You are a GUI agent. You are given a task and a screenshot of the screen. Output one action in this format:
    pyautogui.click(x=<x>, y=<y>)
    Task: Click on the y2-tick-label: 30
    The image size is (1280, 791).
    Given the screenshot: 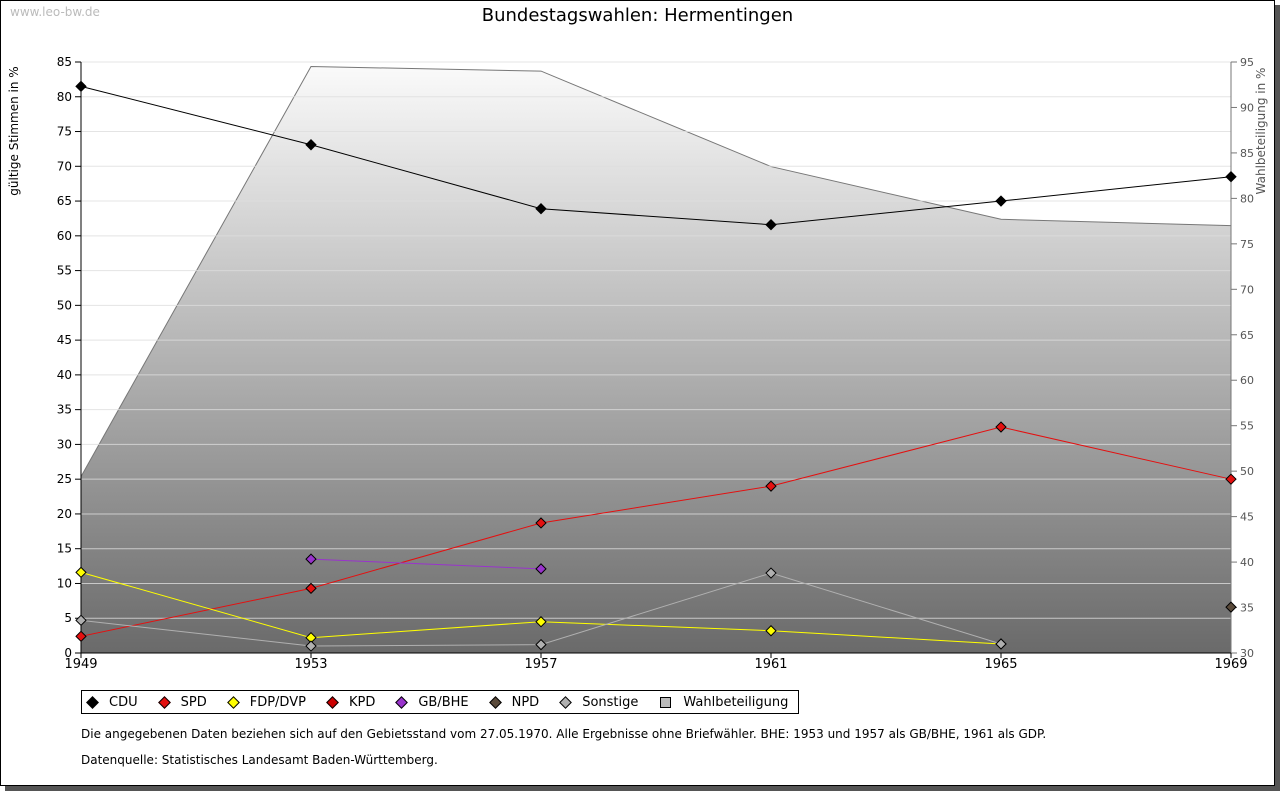 What is the action you would take?
    pyautogui.click(x=1247, y=653)
    